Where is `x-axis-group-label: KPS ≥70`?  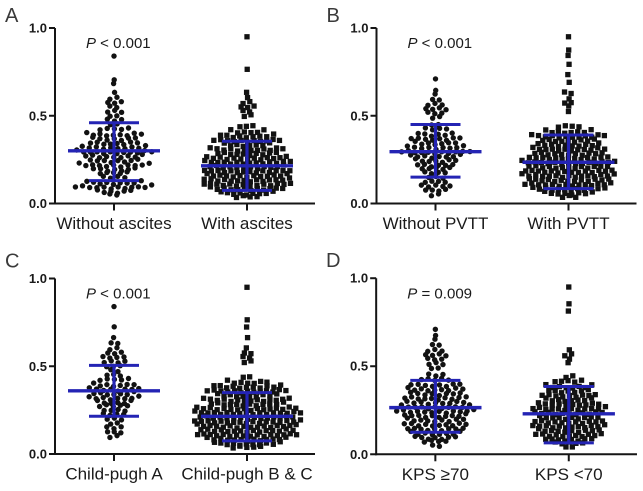 x-axis-group-label: KPS ≥70 is located at coordinates (435, 474).